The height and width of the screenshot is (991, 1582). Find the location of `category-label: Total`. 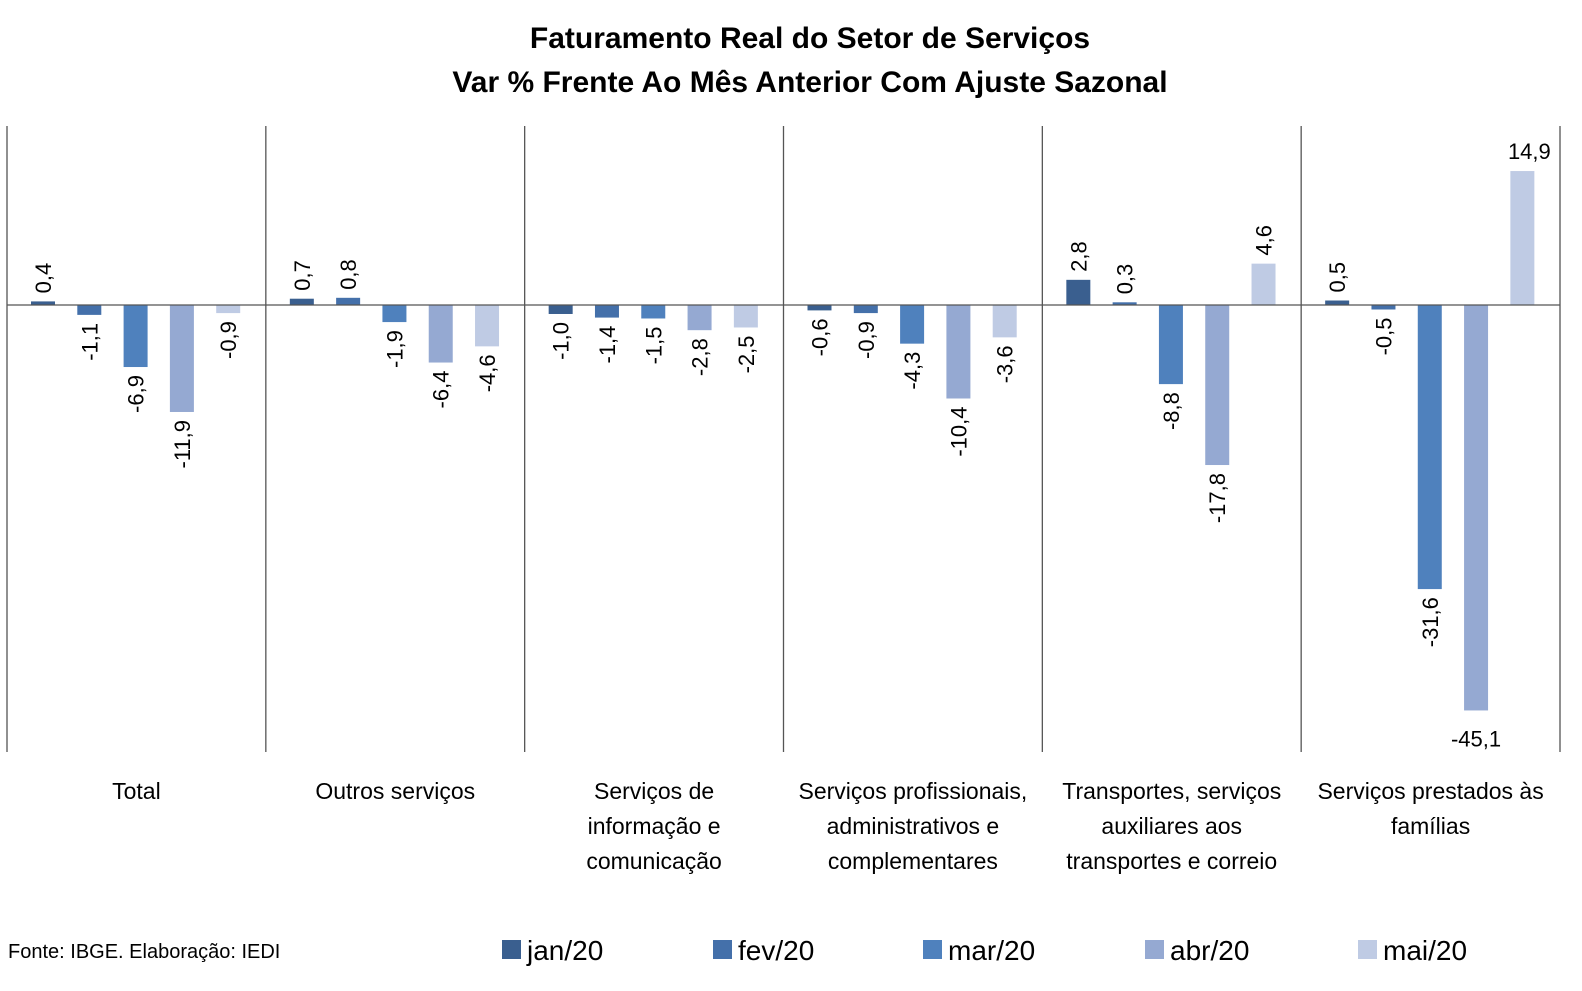

category-label: Total is located at coordinates (136, 791).